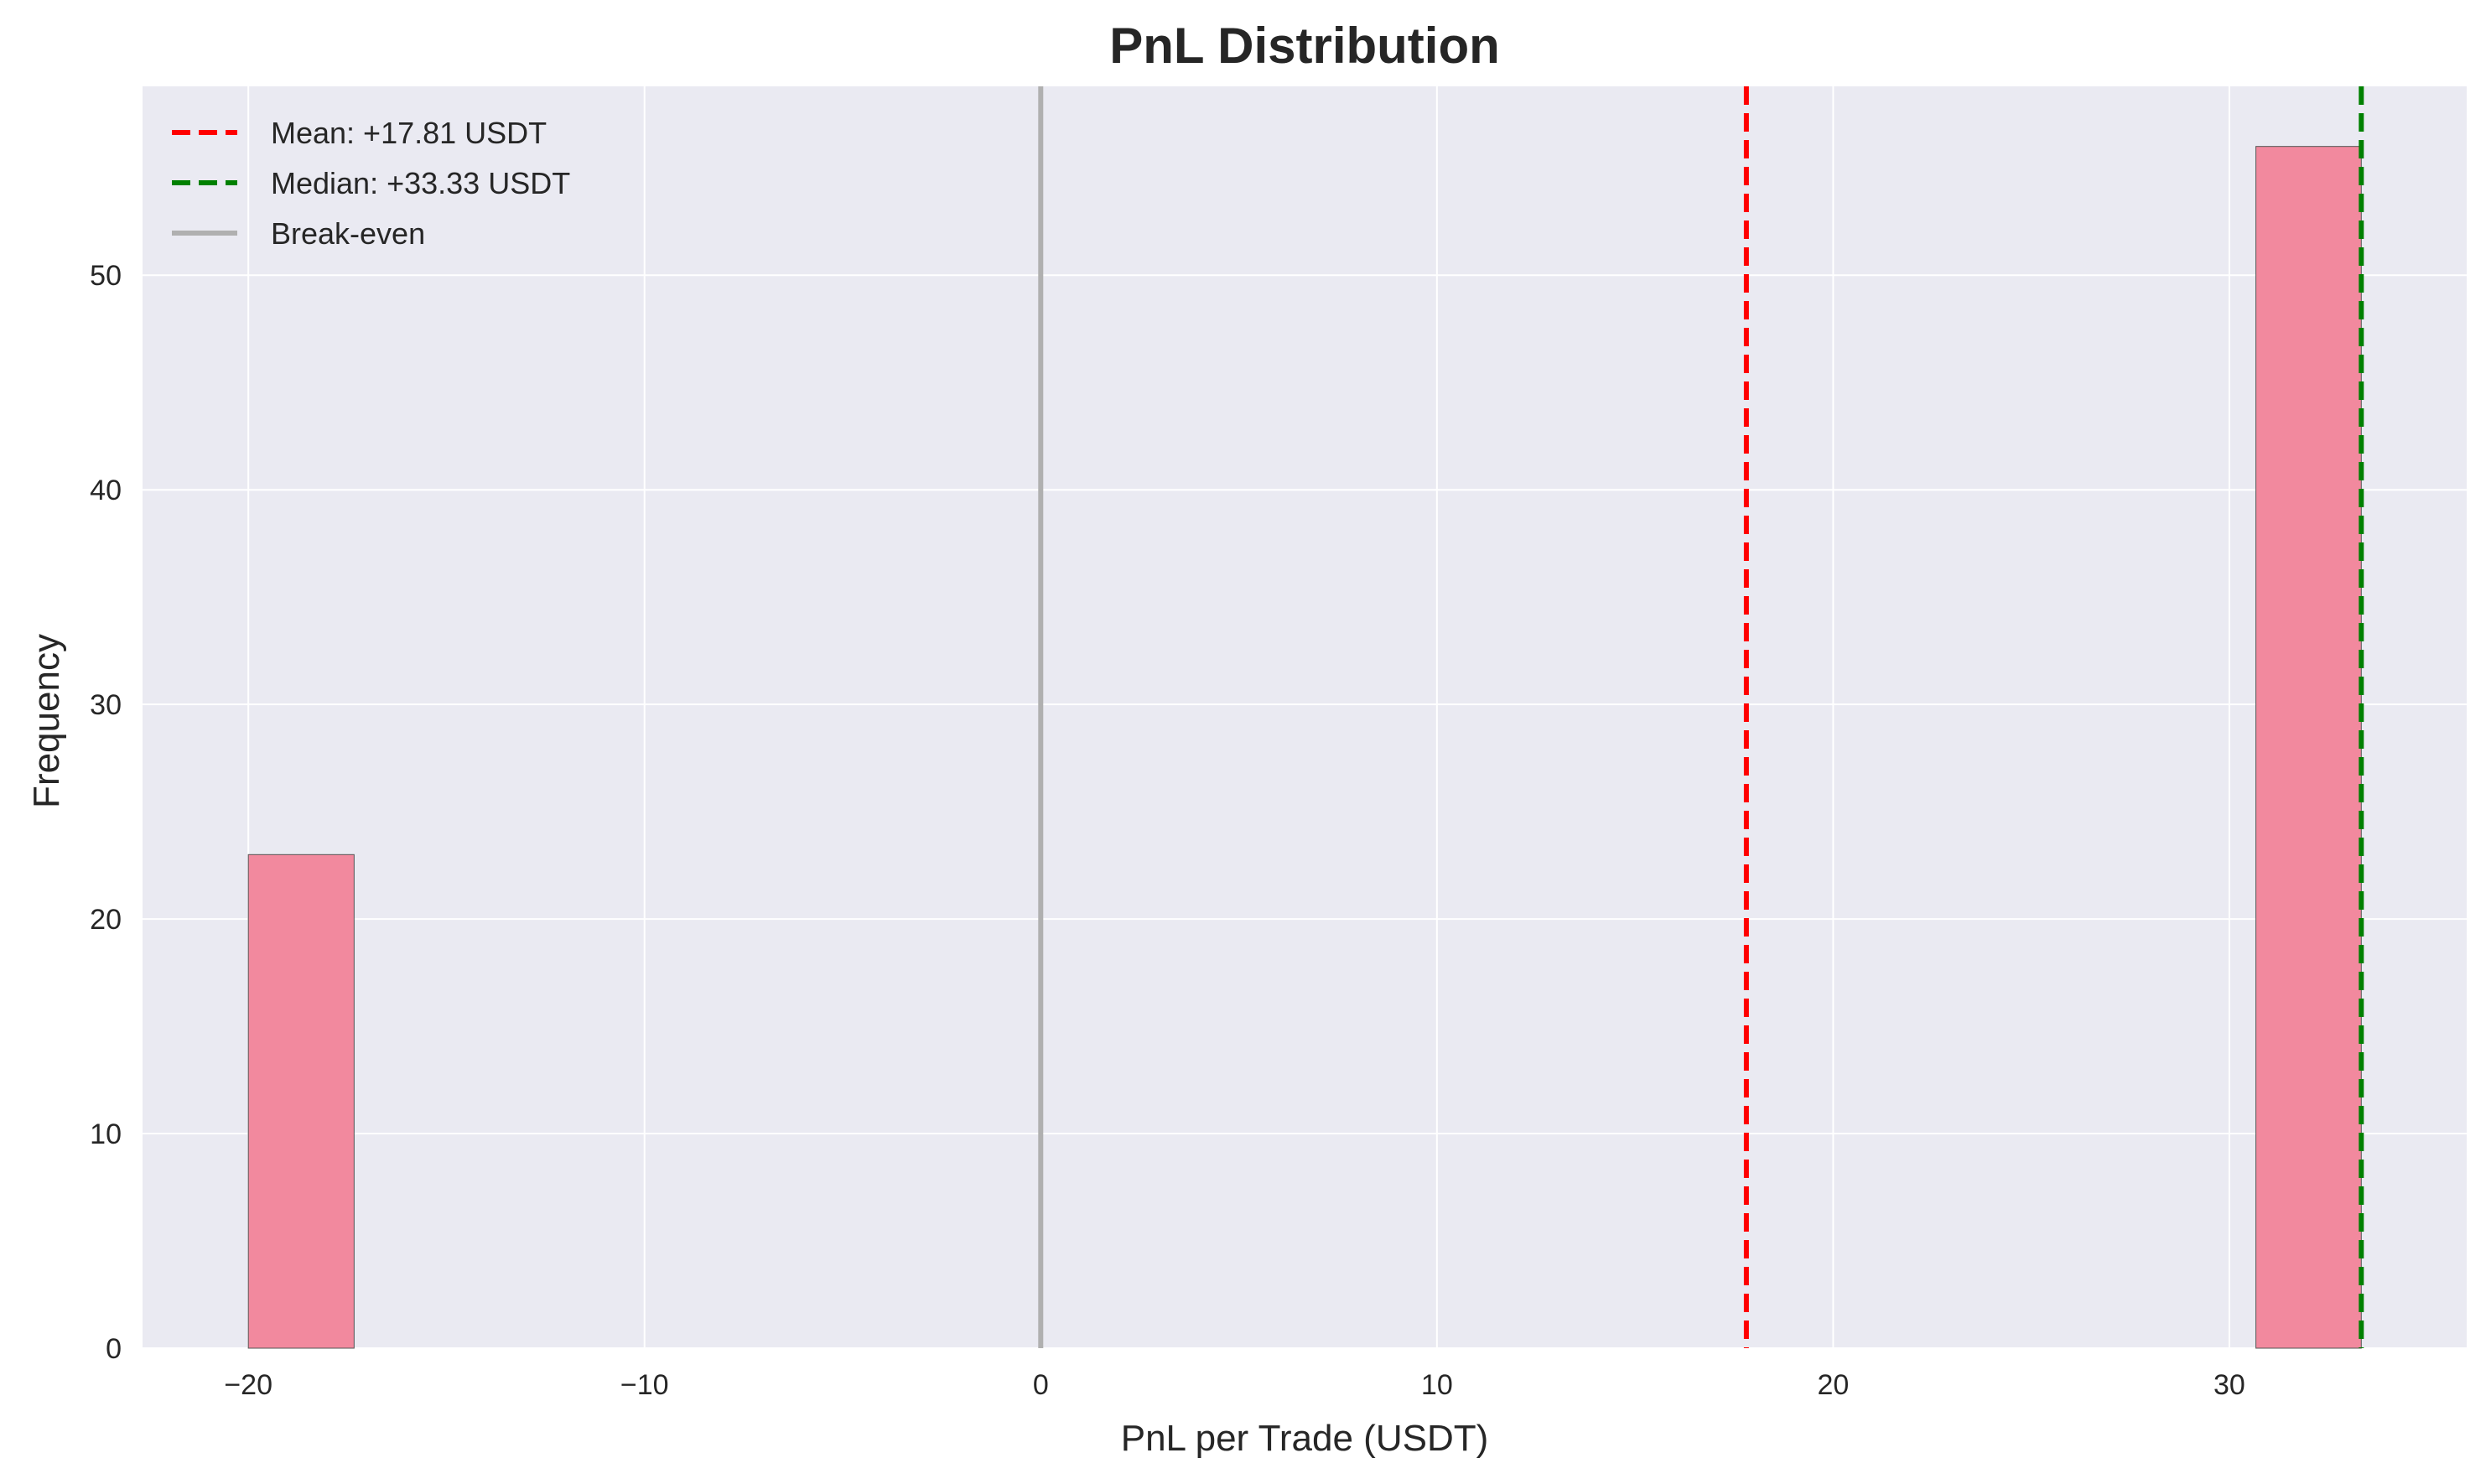  What do you see at coordinates (248, 1385) in the screenshot?
I see `x-tick-label: −20` at bounding box center [248, 1385].